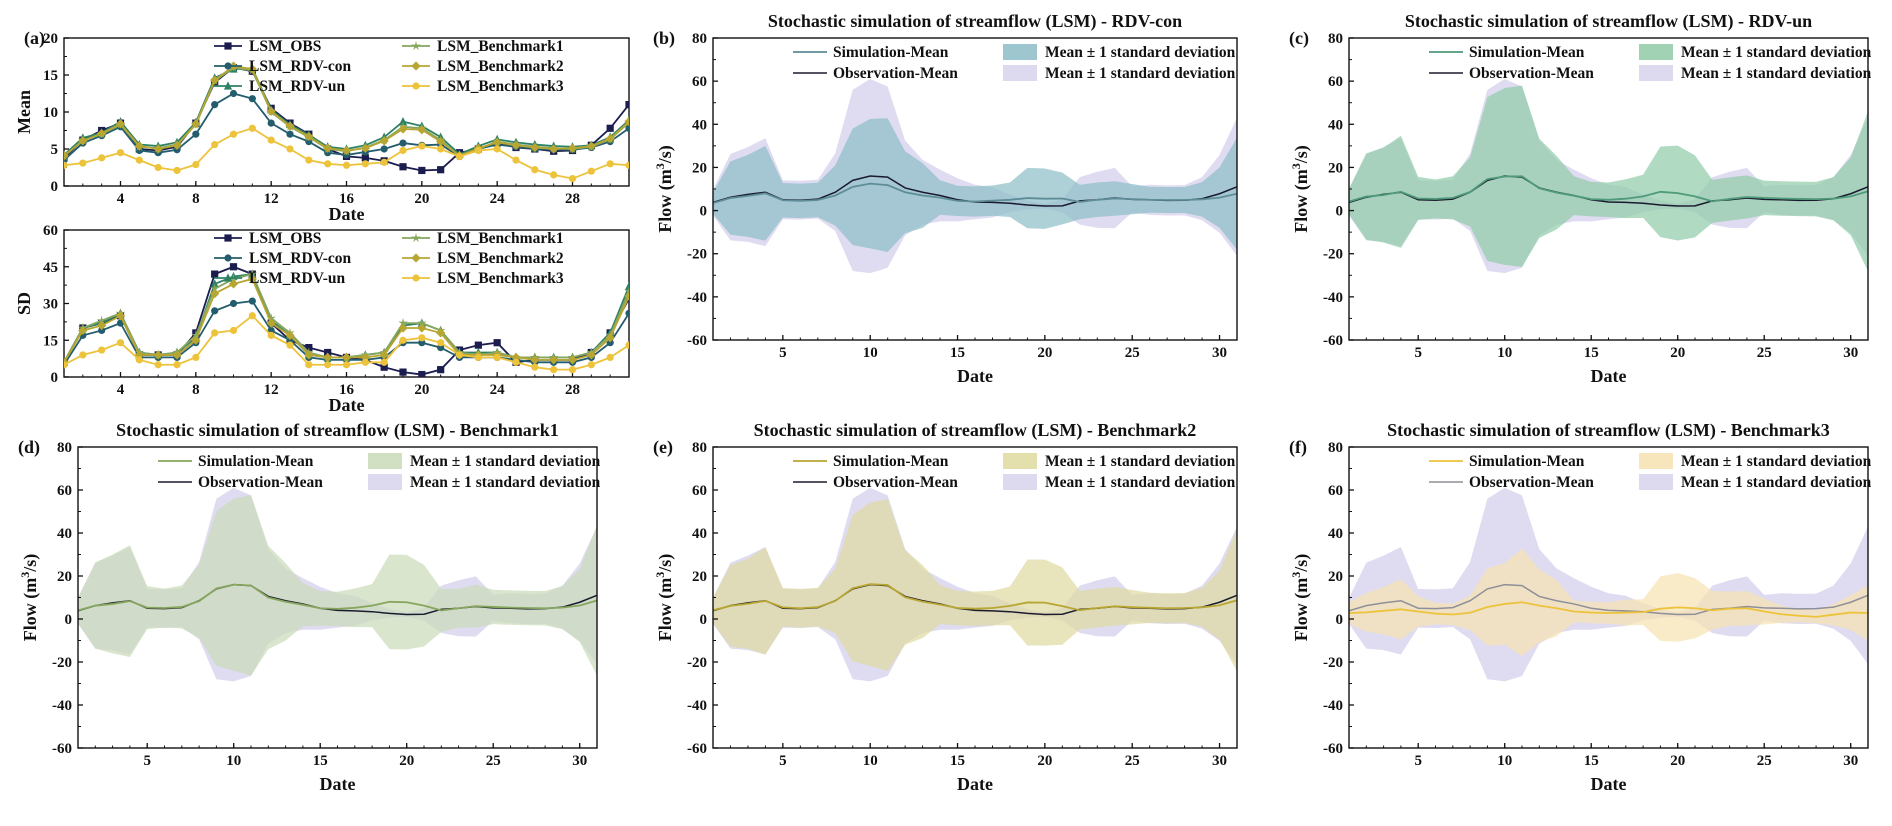 This screenshot has height=826, width=1892. Describe the element at coordinates (1656, 52) in the screenshot. I see `legend-sim-band-swatch` at that location.